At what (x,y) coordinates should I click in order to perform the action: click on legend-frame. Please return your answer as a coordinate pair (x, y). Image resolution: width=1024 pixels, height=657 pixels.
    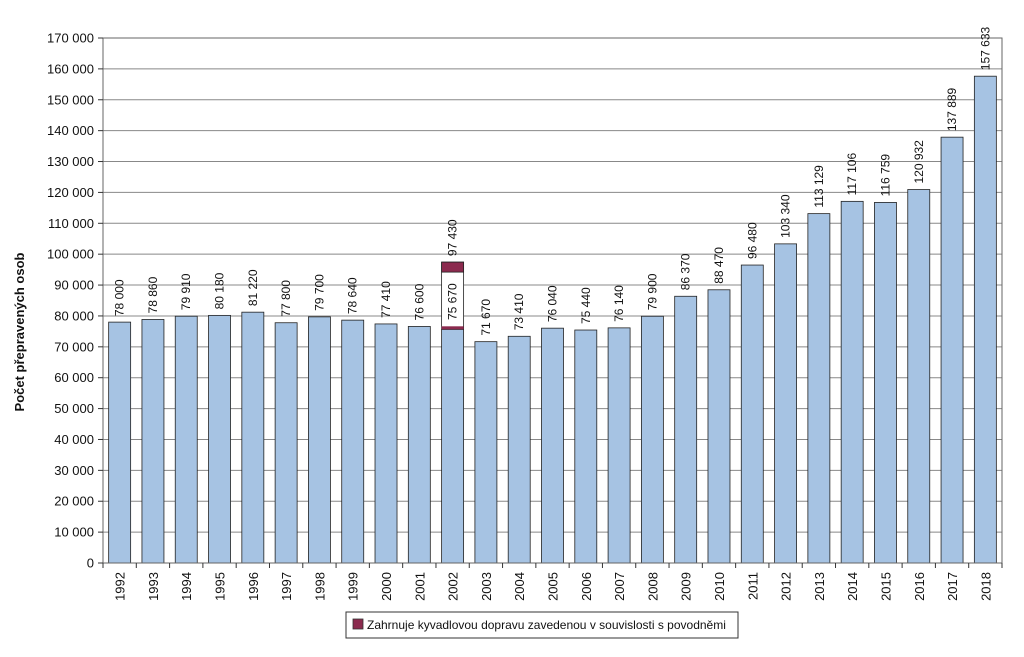
    Looking at the image, I should click on (542, 625).